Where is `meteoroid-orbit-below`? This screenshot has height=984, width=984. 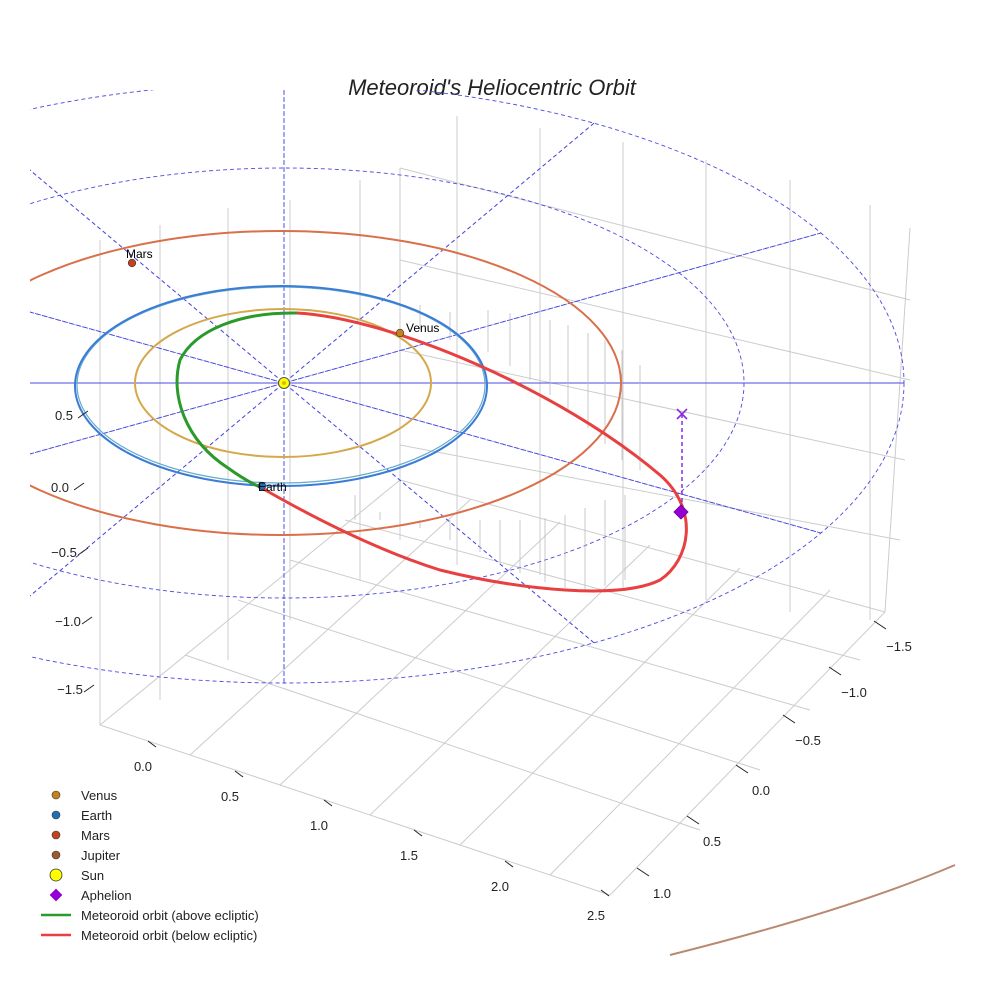
meteoroid-orbit-below is located at coordinates (473, 452).